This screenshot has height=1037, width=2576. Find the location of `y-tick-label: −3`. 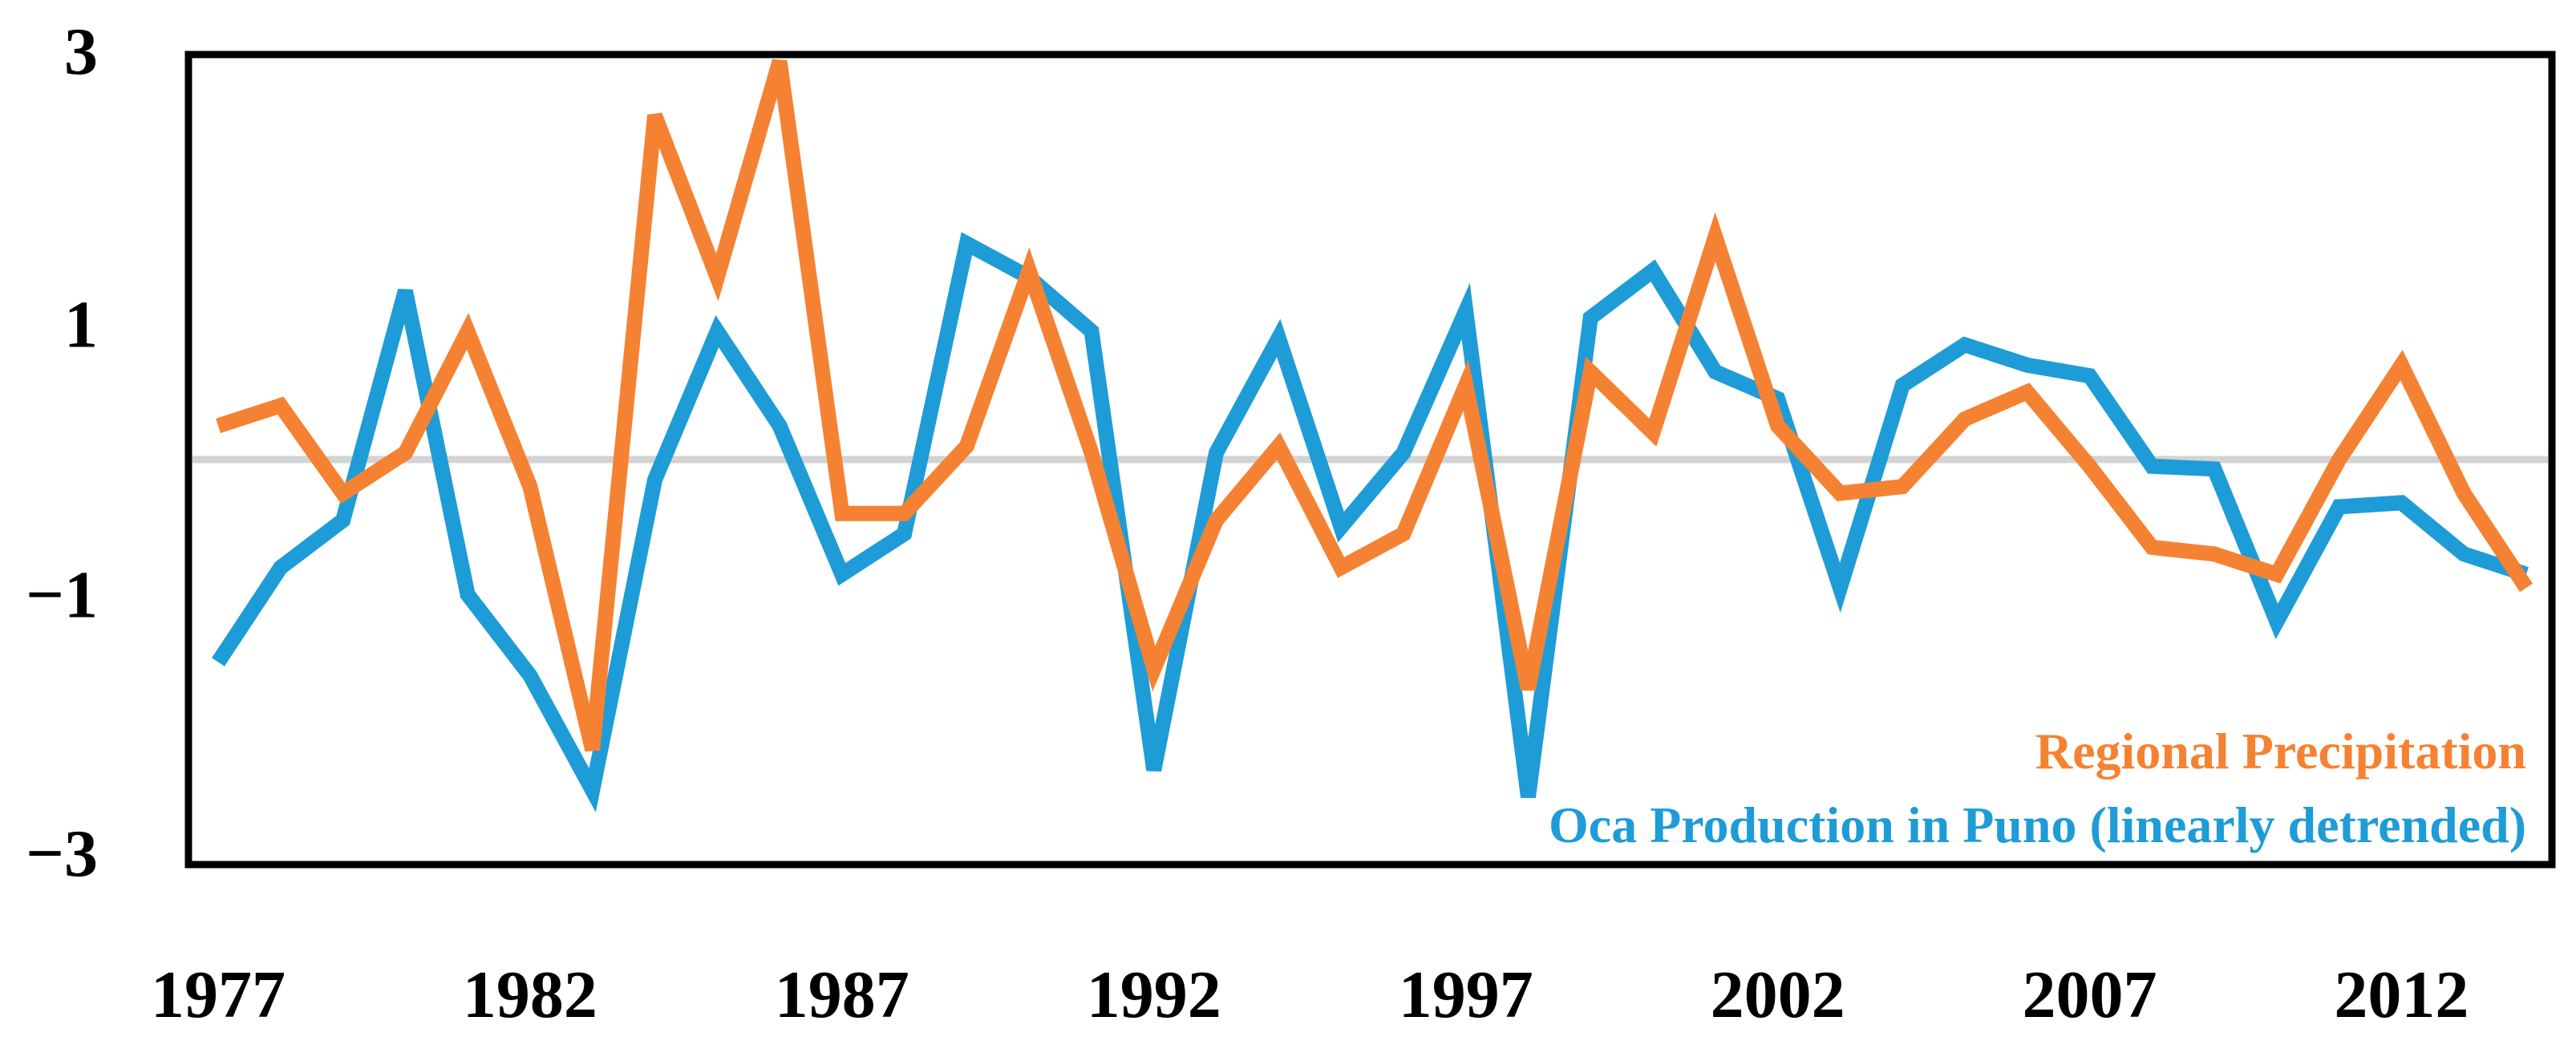

y-tick-label: −3 is located at coordinates (62, 854).